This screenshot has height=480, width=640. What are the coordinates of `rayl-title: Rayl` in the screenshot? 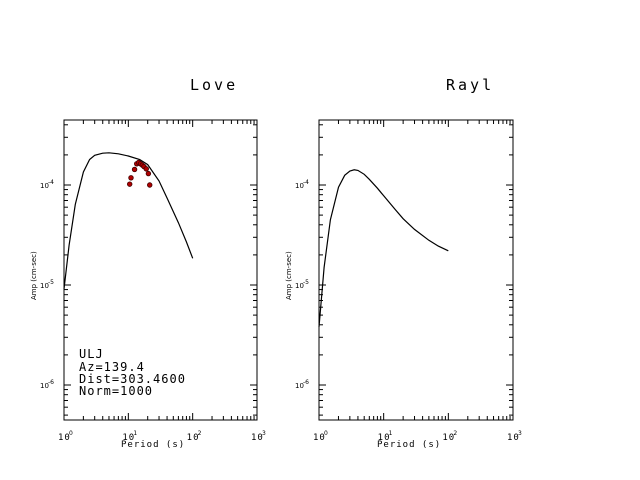 It's located at (470, 85).